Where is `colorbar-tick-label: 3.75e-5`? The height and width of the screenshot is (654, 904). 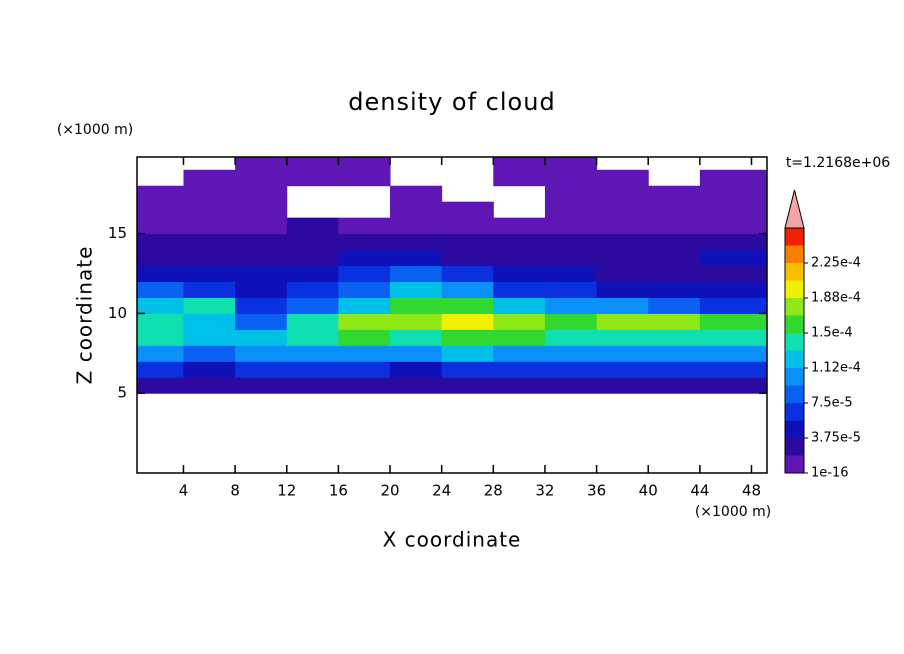
colorbar-tick-label: 3.75e-5 is located at coordinates (836, 438).